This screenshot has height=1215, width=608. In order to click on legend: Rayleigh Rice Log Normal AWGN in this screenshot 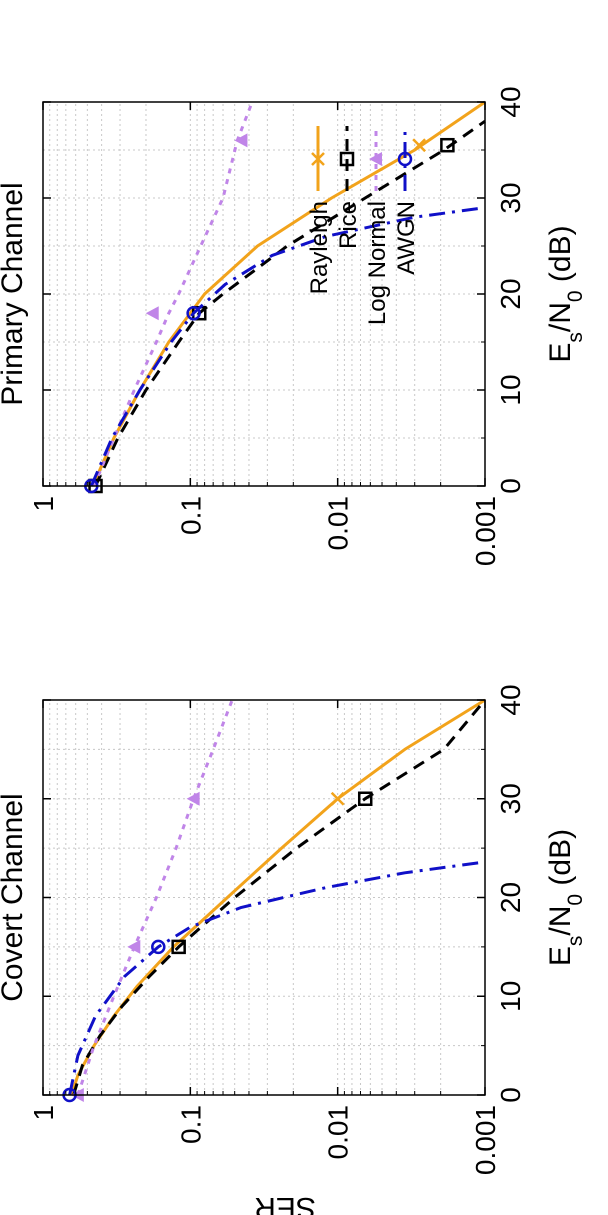, I will do `click(363, 225)`.